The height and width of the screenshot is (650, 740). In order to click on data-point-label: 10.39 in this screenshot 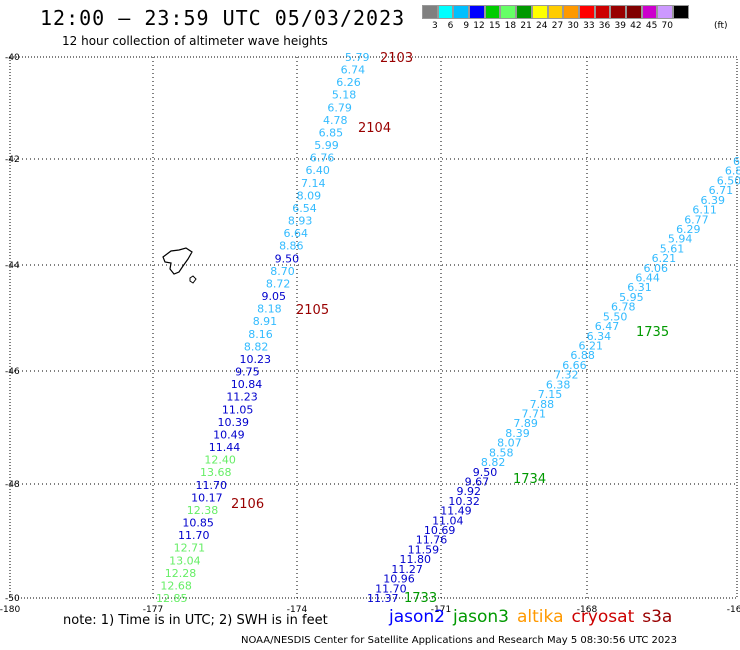, I will do `click(234, 422)`.